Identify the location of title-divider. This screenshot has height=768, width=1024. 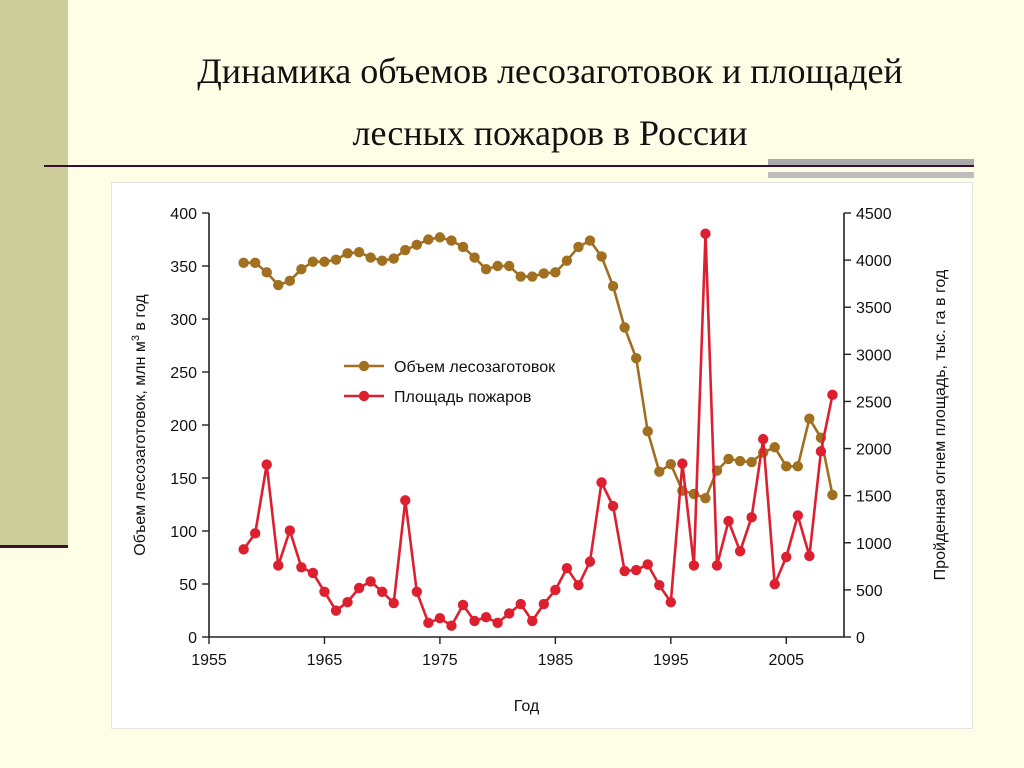
(509, 166).